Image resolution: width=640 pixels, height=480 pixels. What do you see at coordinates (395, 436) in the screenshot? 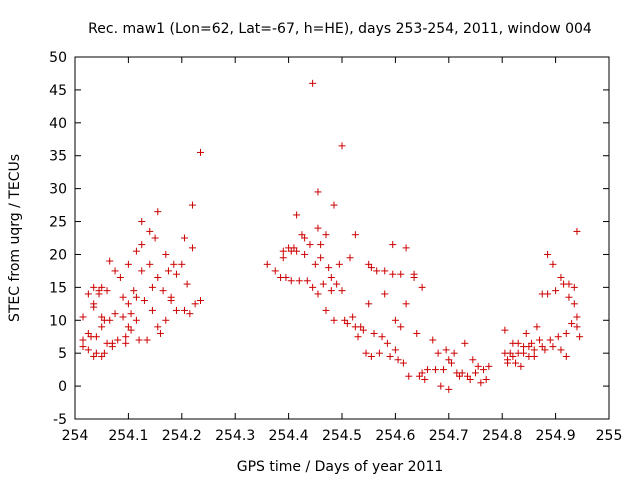
I see `x-tick-label: 254.6` at bounding box center [395, 436].